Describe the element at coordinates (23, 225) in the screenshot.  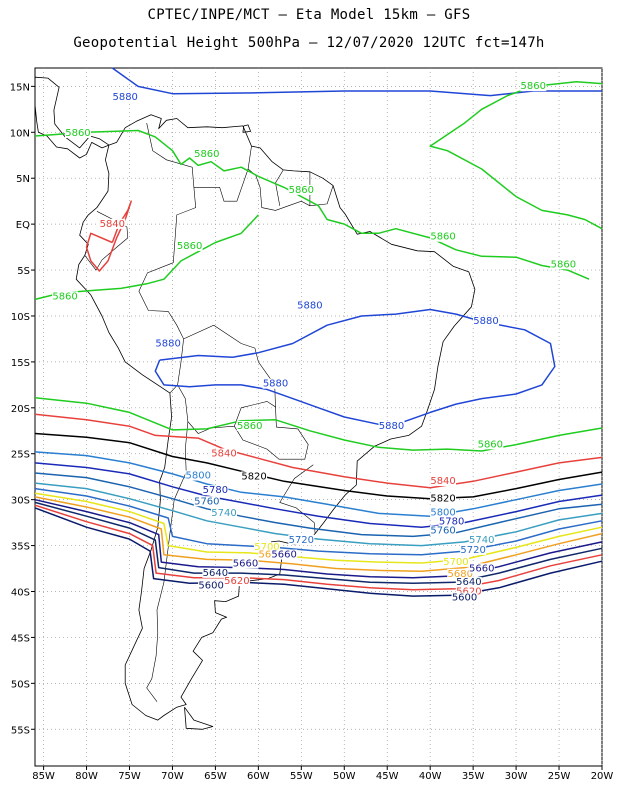
I see `lat-tick-label: EQ` at that location.